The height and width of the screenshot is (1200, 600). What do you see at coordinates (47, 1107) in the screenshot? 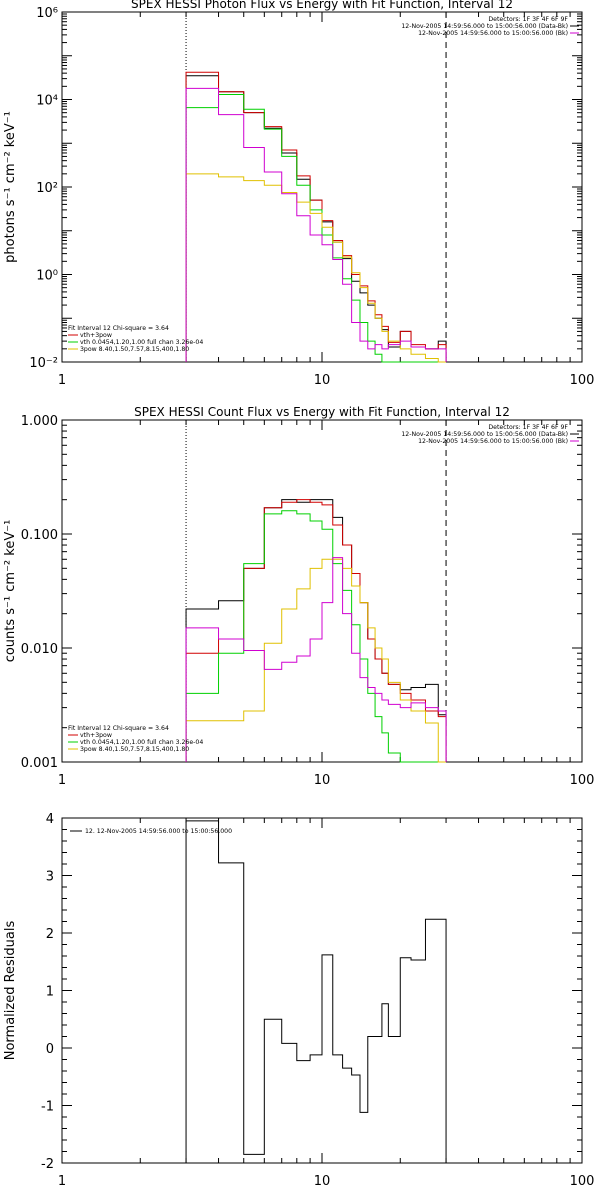
I see `y-tick-label: -1` at bounding box center [47, 1107].